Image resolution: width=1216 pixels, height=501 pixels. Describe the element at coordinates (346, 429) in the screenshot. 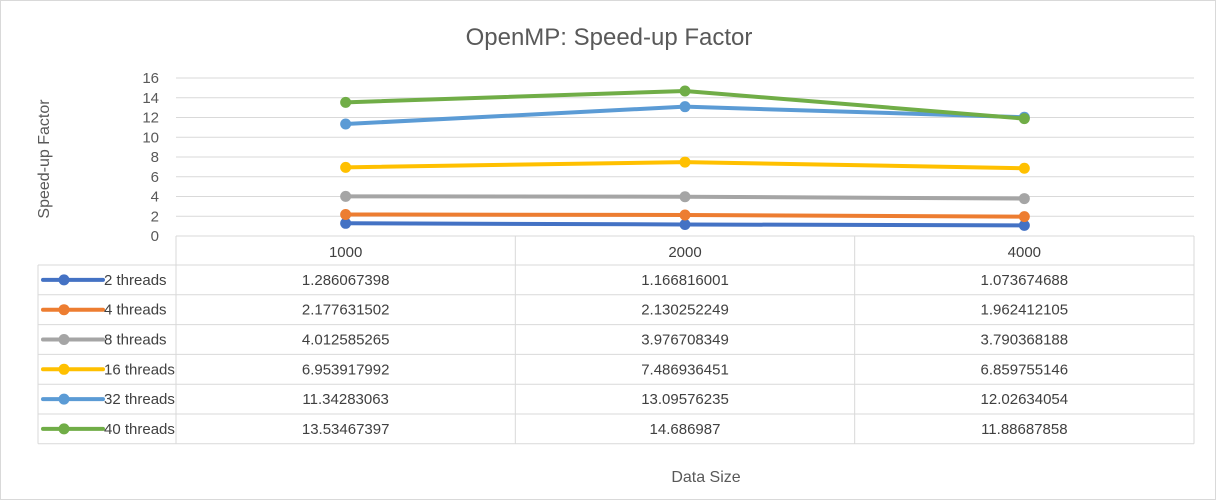

I see `data-table-value: 13.53467397` at that location.